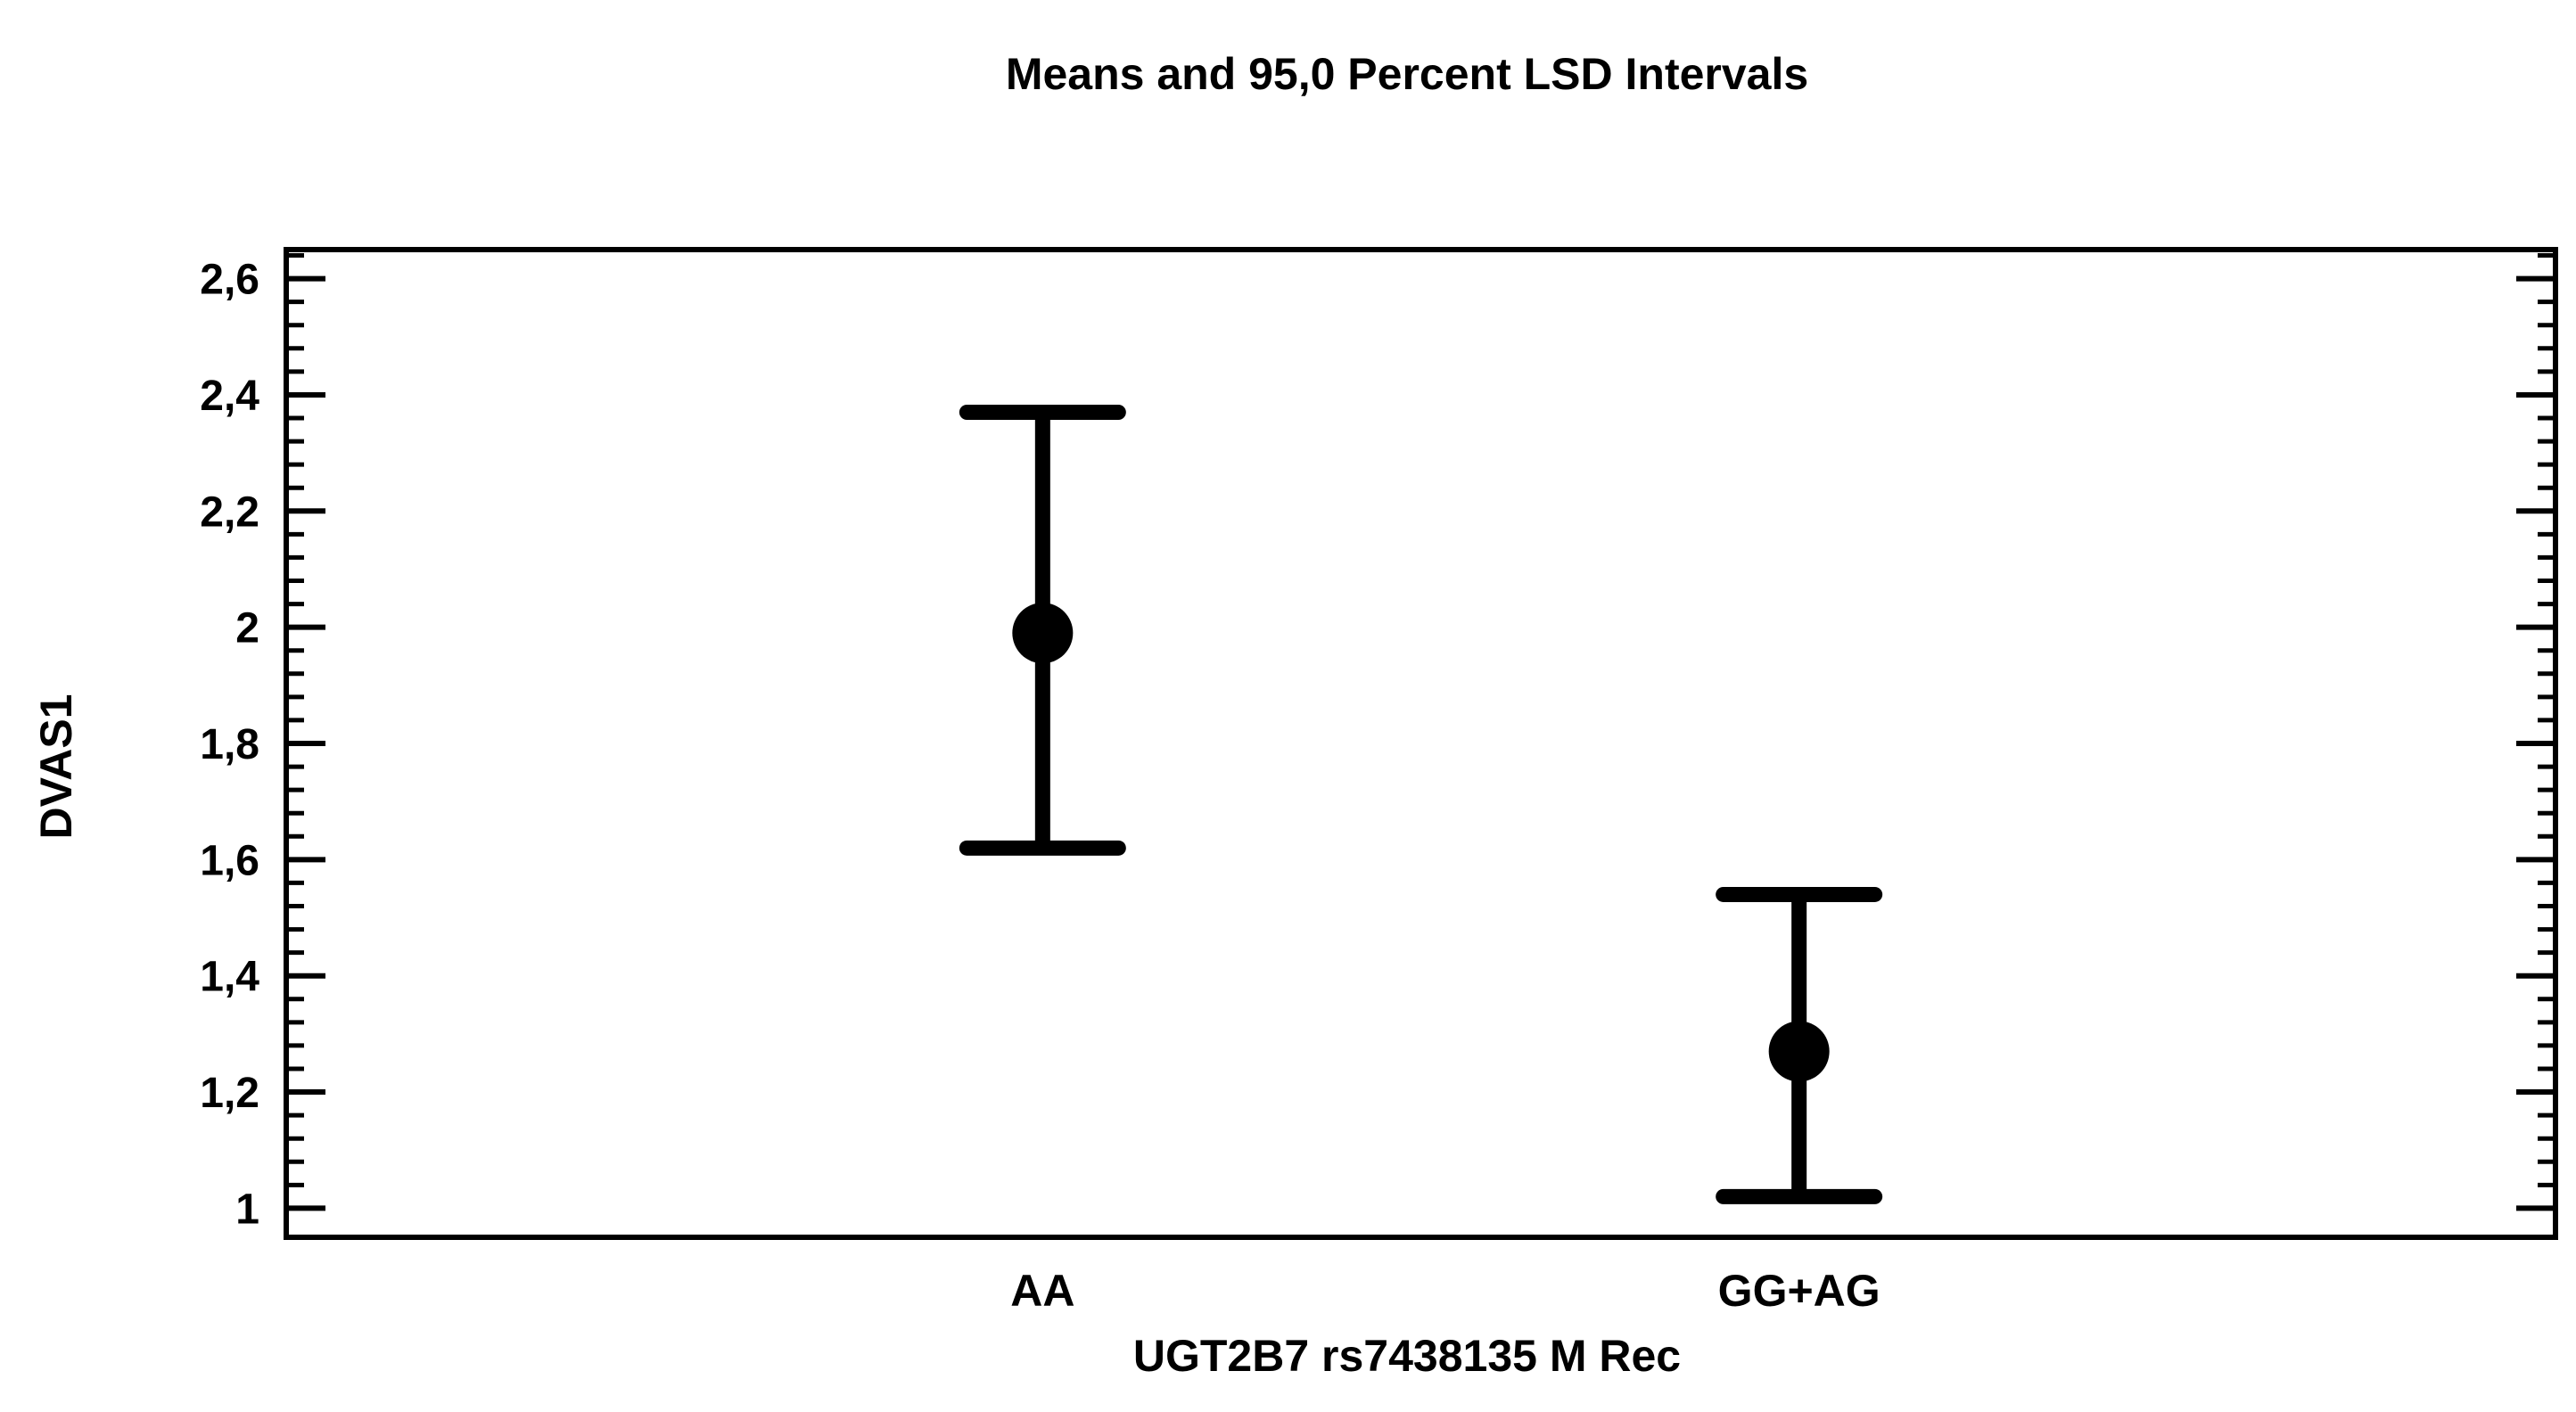  I want to click on x-axis: AA GG+AG, so click(1445, 1291).